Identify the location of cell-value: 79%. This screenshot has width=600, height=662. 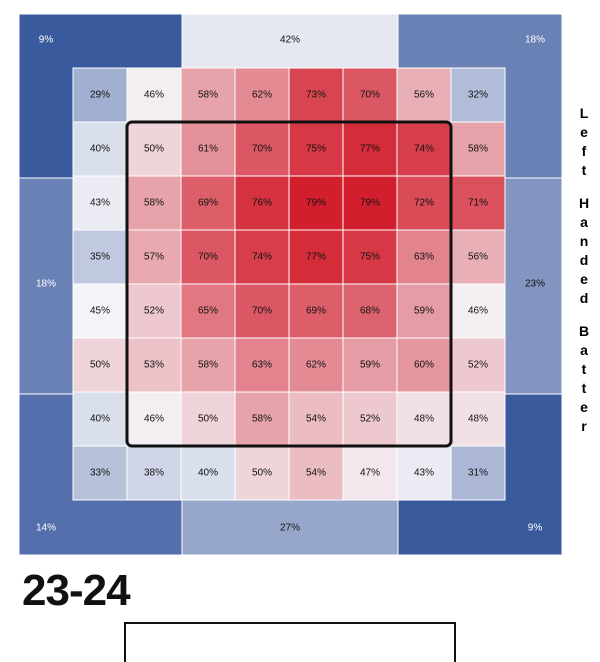
(316, 203).